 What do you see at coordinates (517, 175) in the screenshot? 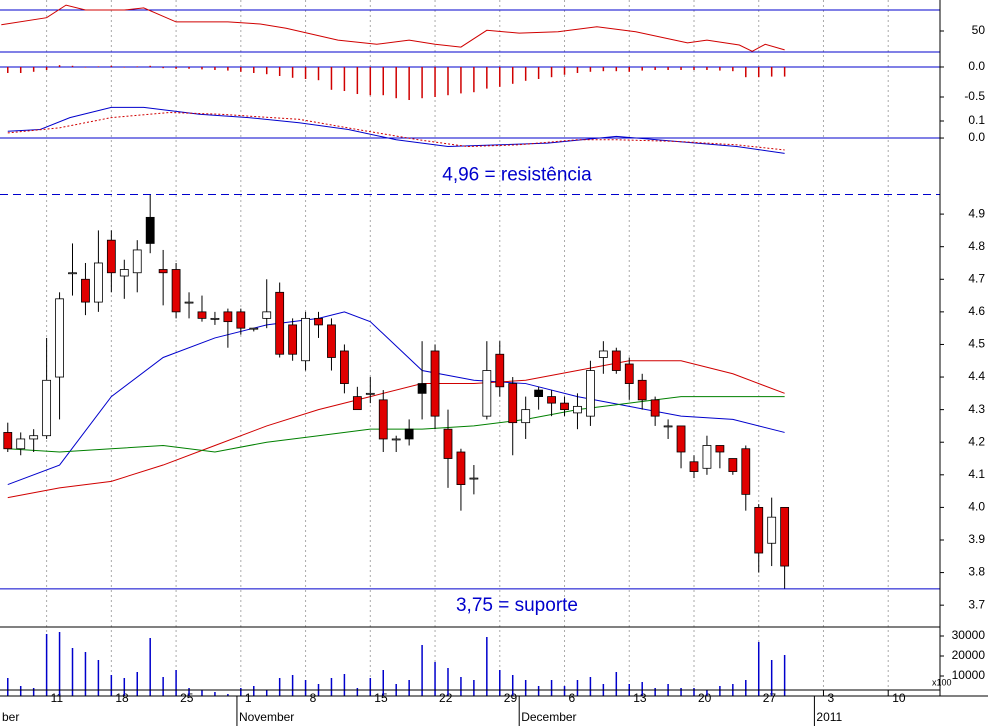
I see `annotation: 4,96 = resistência` at bounding box center [517, 175].